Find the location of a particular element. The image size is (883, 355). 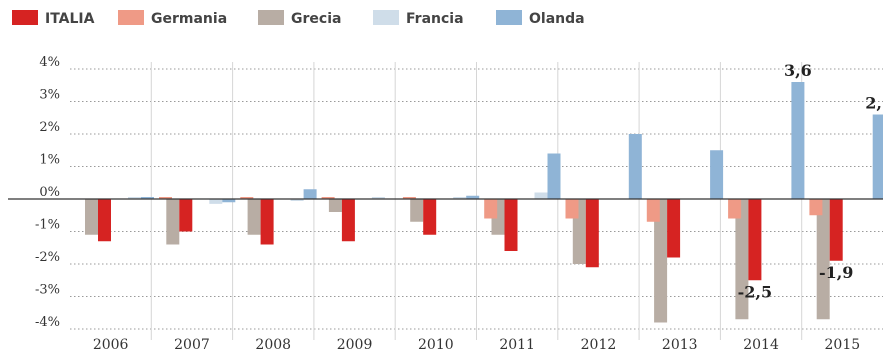

bar-olanda-2010 is located at coordinates (473, 197).